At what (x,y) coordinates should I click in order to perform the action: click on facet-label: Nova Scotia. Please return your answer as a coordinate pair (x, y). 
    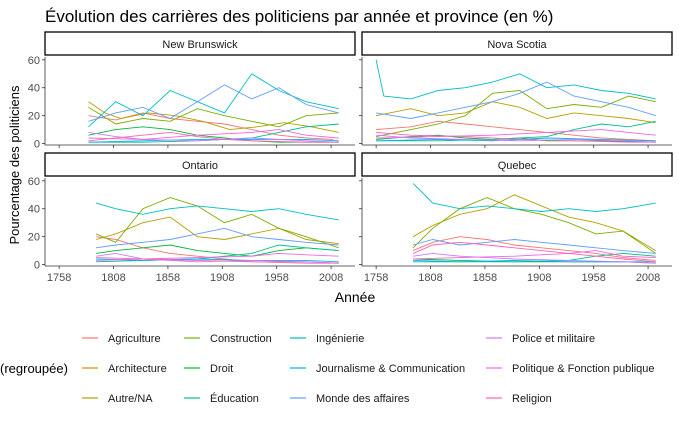
    Looking at the image, I should click on (517, 45).